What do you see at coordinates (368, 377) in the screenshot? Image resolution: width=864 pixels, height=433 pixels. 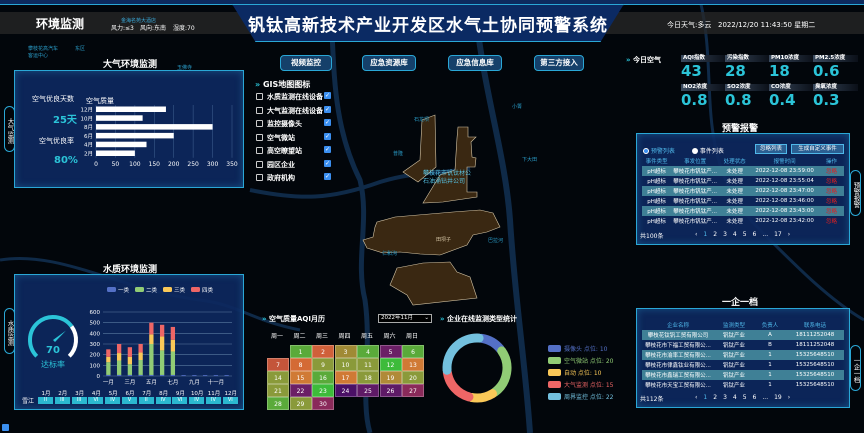 I see `calendar-day: 18` at bounding box center [368, 377].